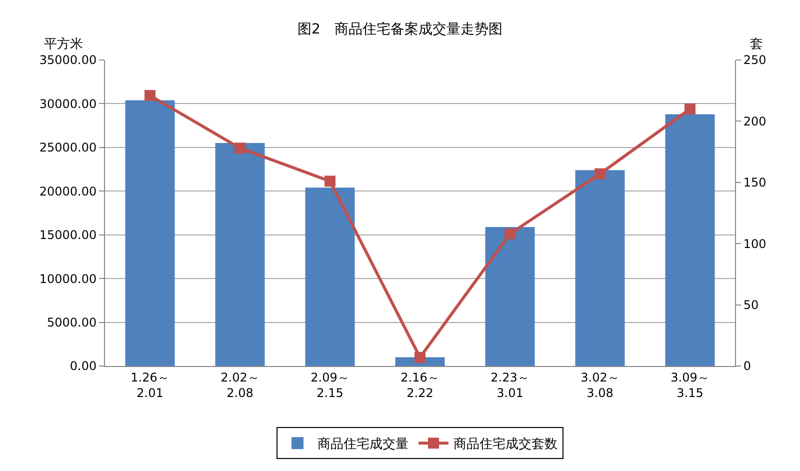 The height and width of the screenshot is (471, 800). What do you see at coordinates (420, 385) in the screenshot?
I see `x-tick-label: 2.16～ 2.22` at bounding box center [420, 385].